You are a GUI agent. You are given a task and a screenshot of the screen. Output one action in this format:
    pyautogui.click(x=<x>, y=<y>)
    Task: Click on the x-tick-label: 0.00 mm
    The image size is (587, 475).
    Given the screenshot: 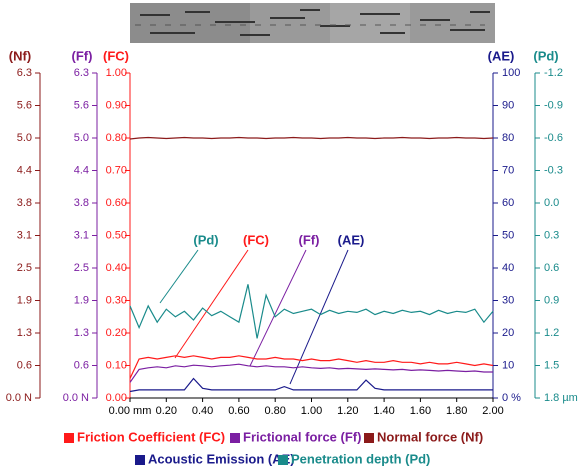 What is the action you would take?
    pyautogui.click(x=130, y=411)
    